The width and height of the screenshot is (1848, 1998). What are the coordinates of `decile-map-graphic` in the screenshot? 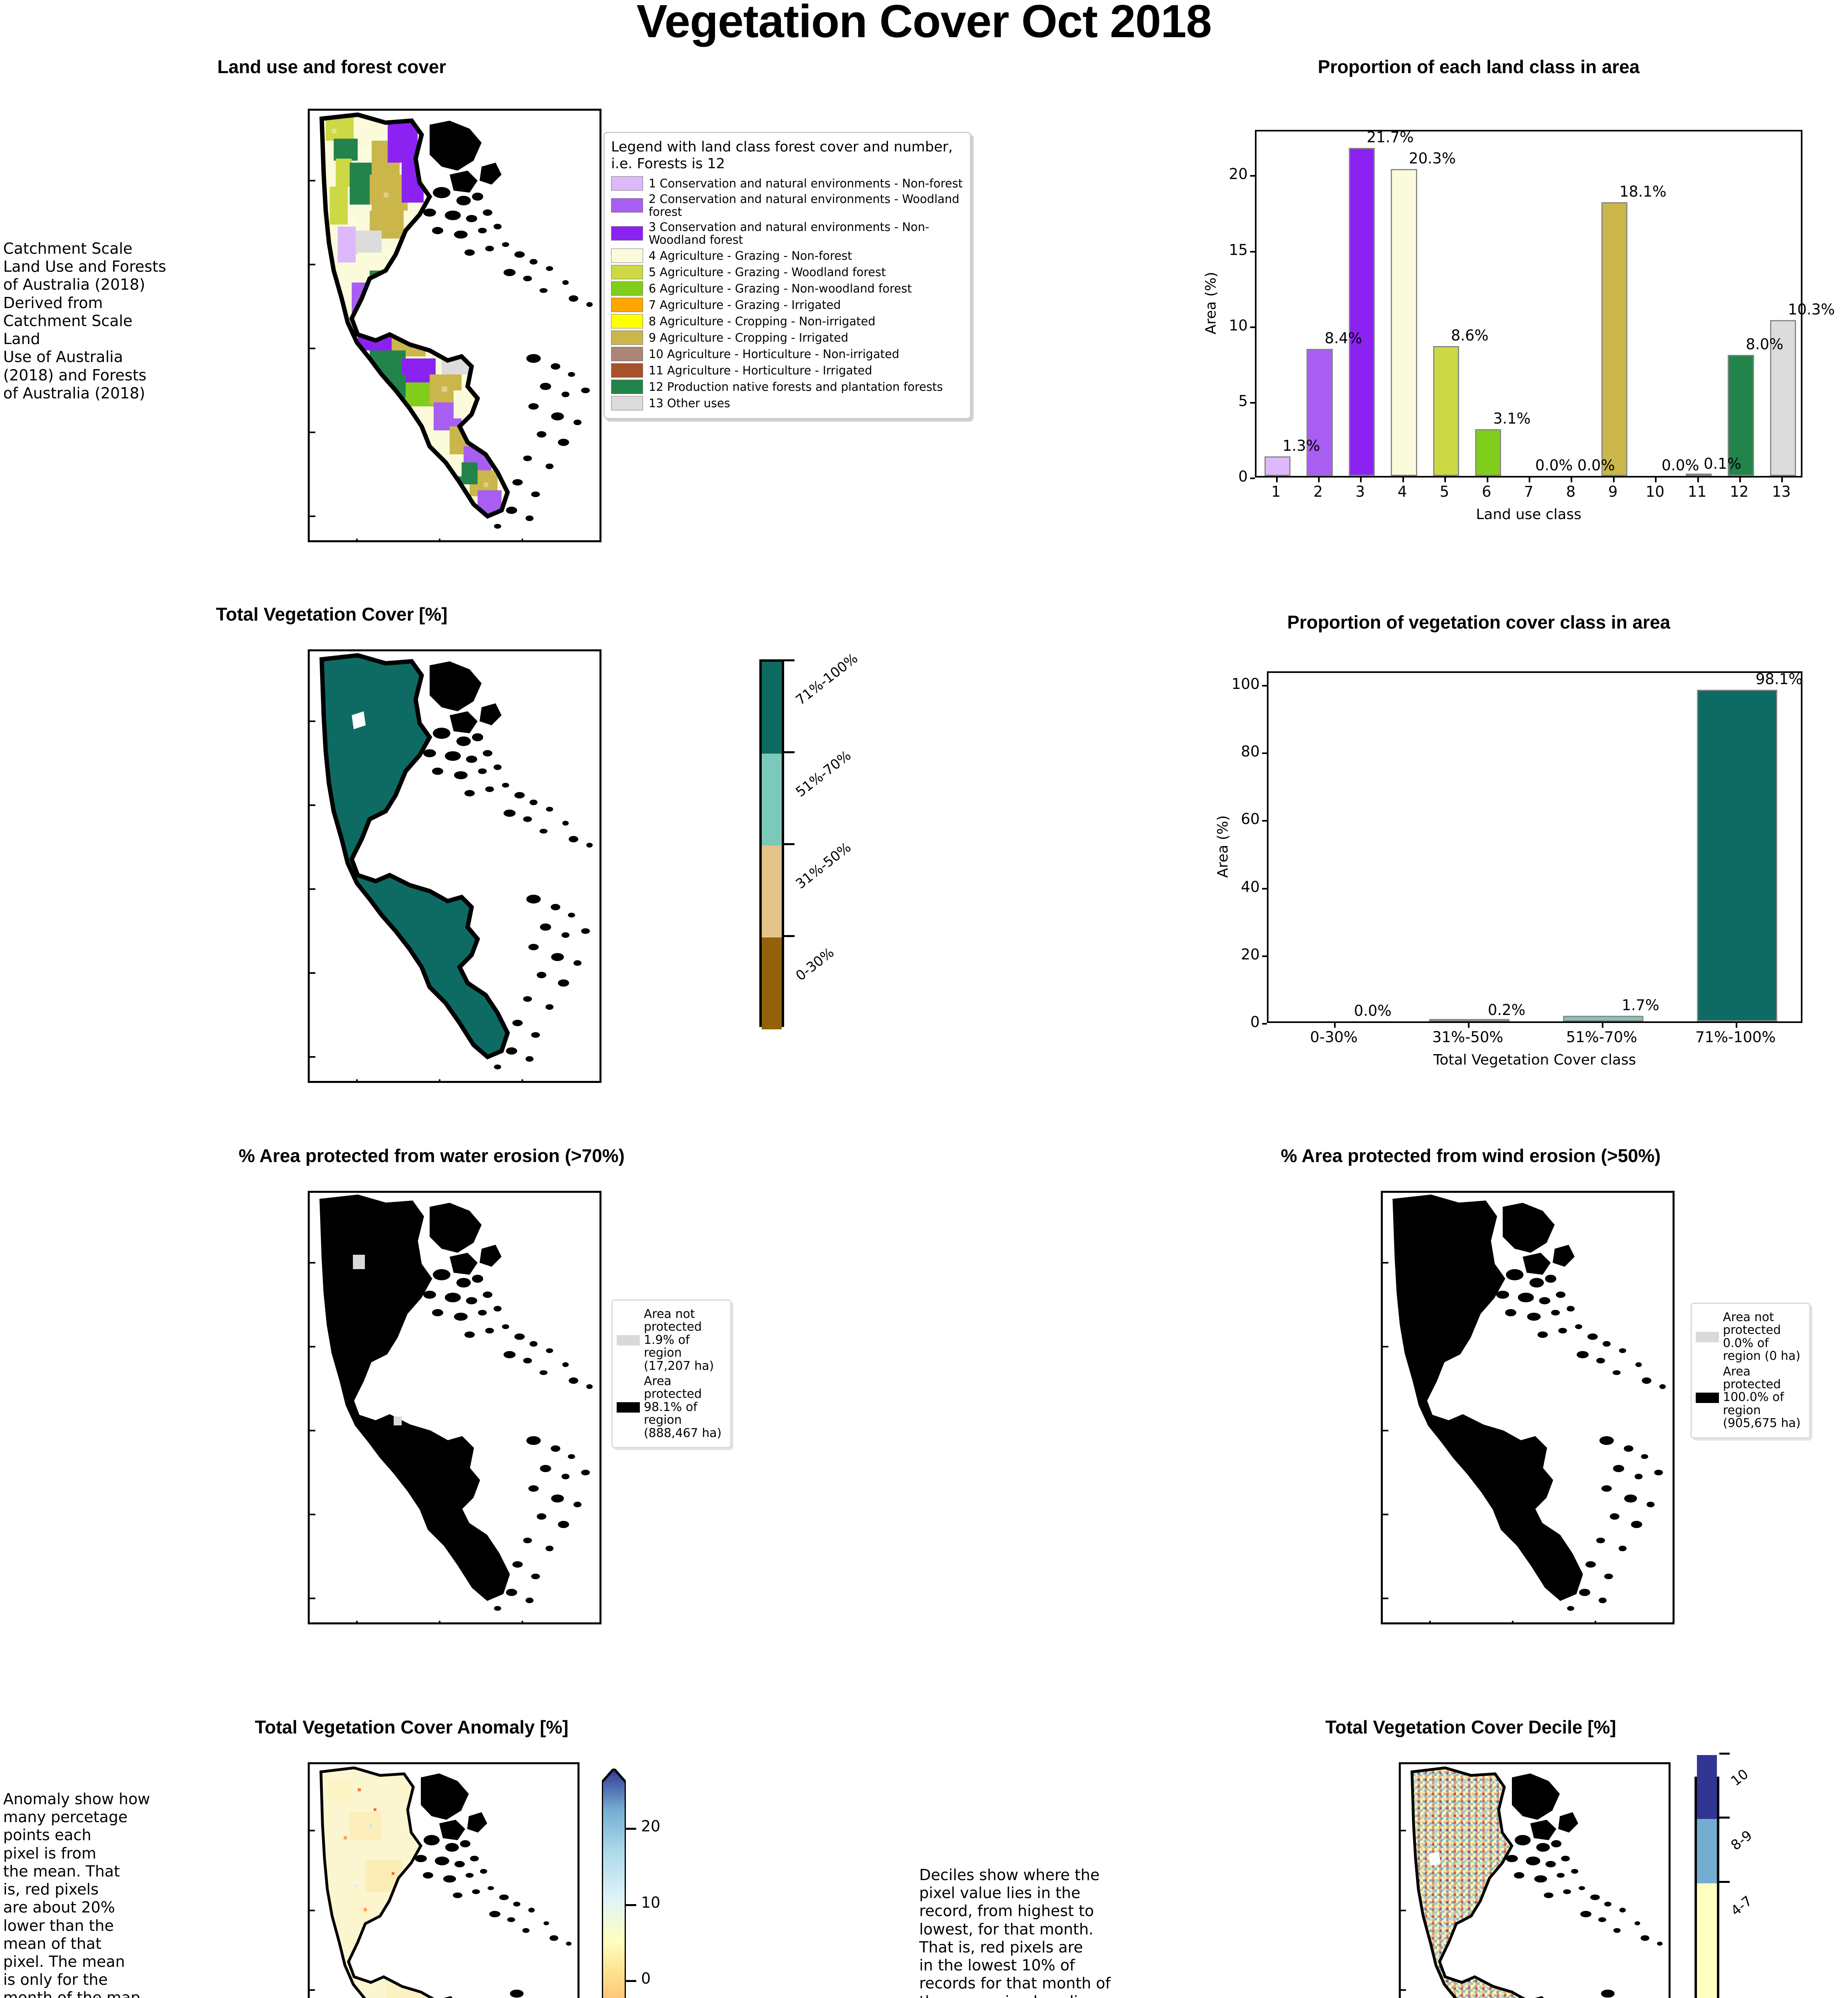 It's located at (1535, 1881).